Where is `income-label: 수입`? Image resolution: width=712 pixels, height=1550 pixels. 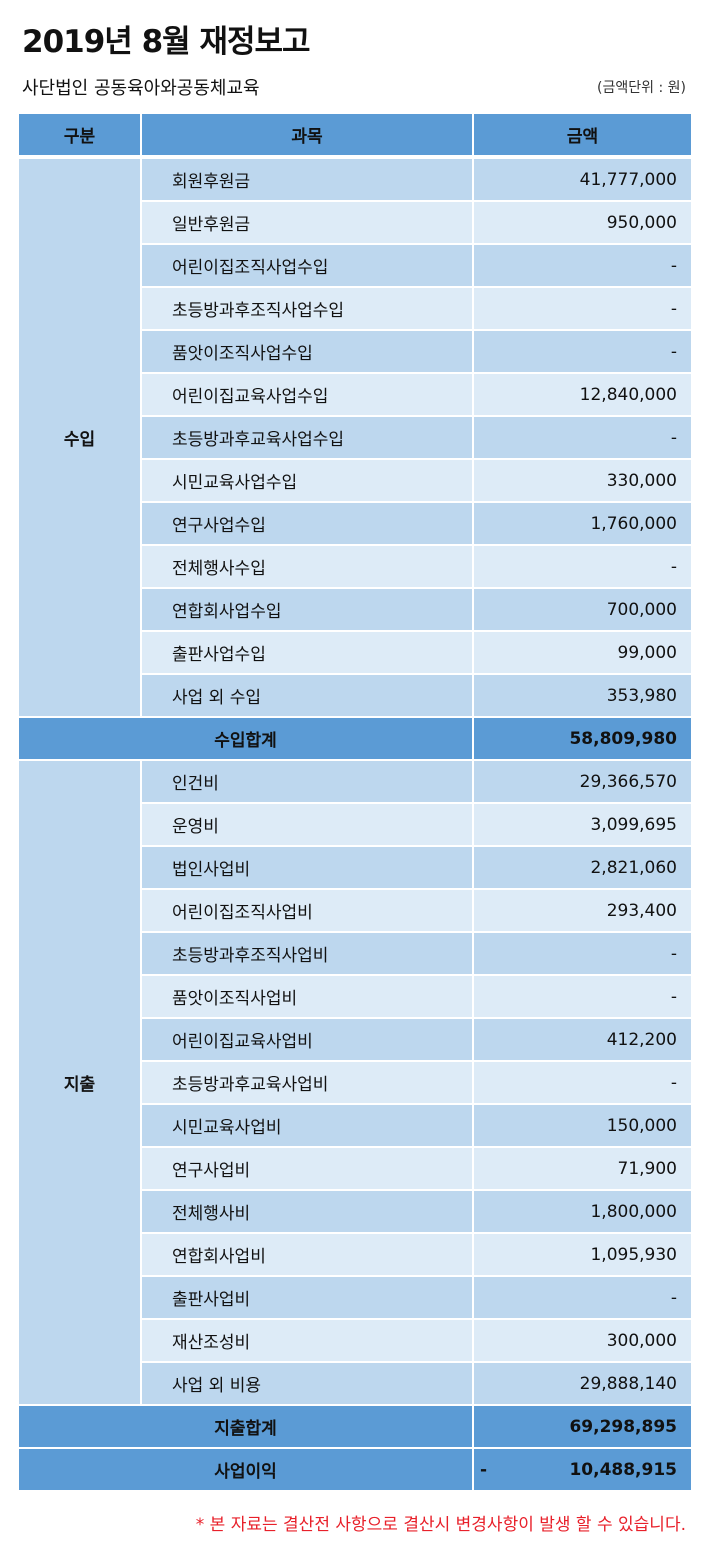 income-label: 수입 is located at coordinates (79, 437).